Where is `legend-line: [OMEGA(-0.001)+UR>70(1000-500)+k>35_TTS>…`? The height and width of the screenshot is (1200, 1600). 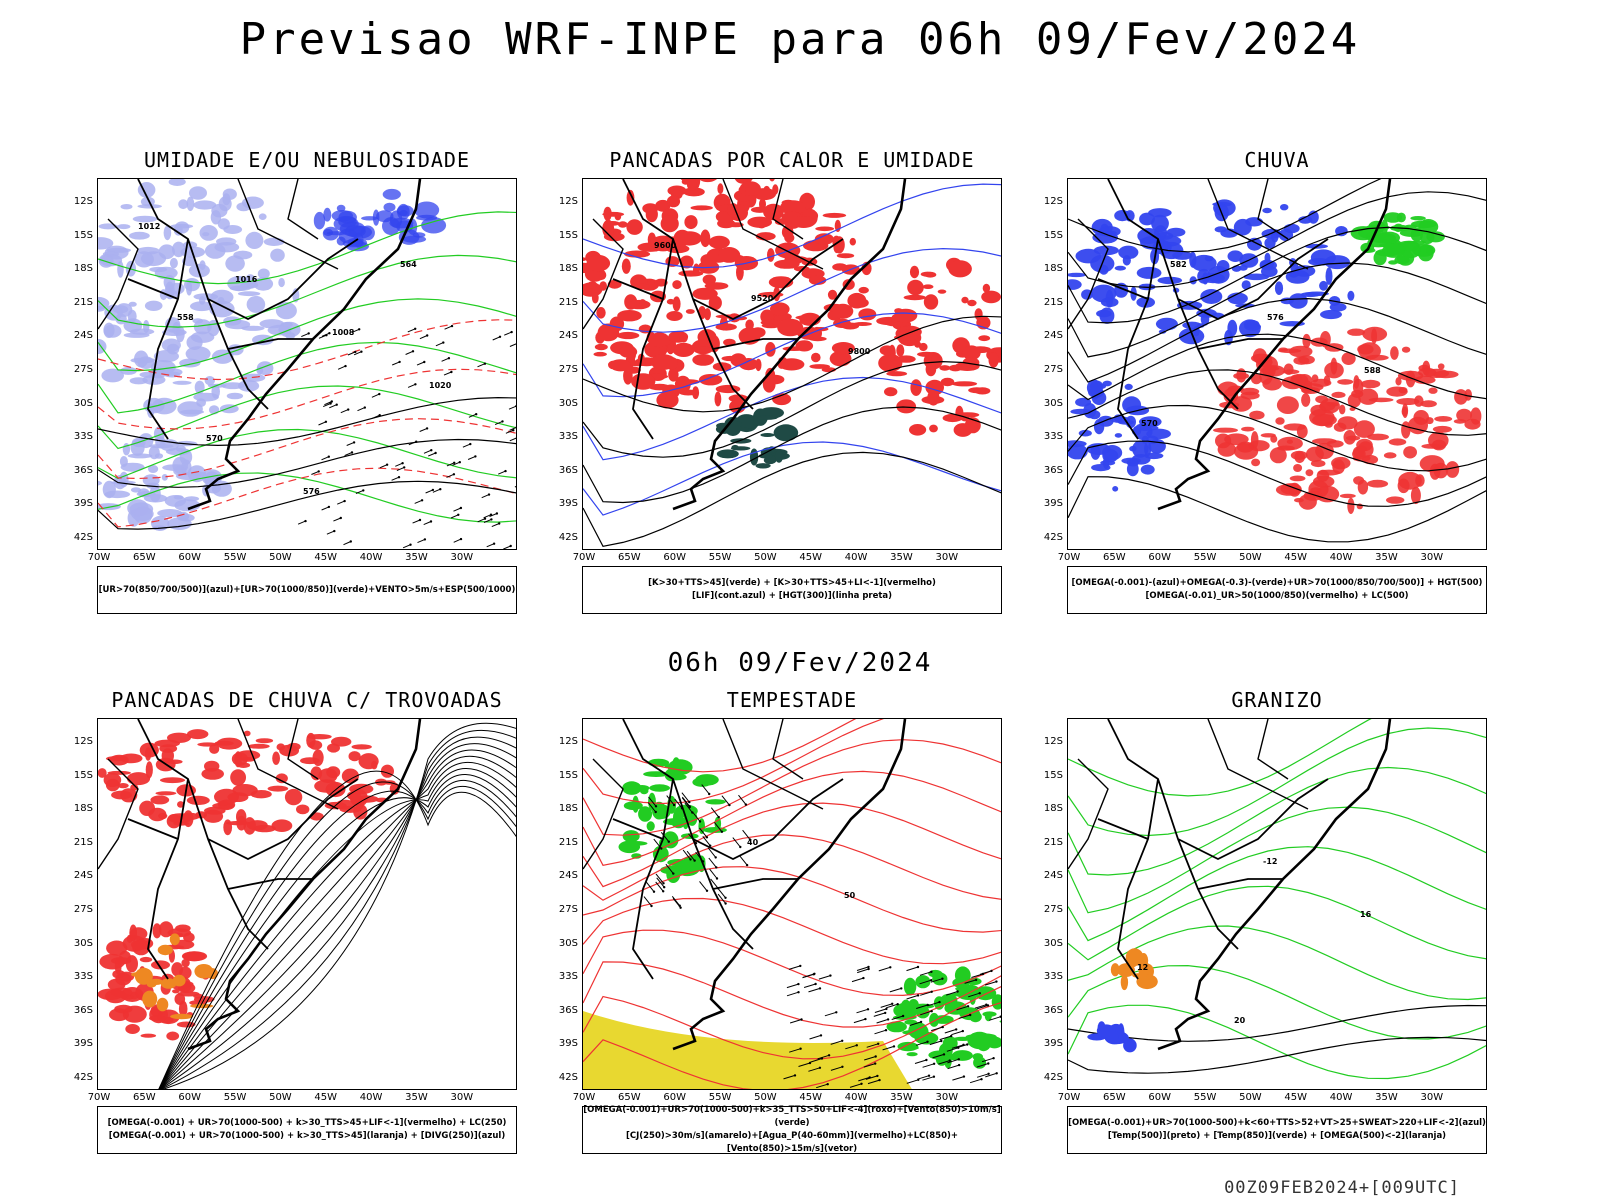 legend-line: [OMEGA(-0.001)+UR>70(1000-500)+k>35_TTS>… is located at coordinates (792, 1116).